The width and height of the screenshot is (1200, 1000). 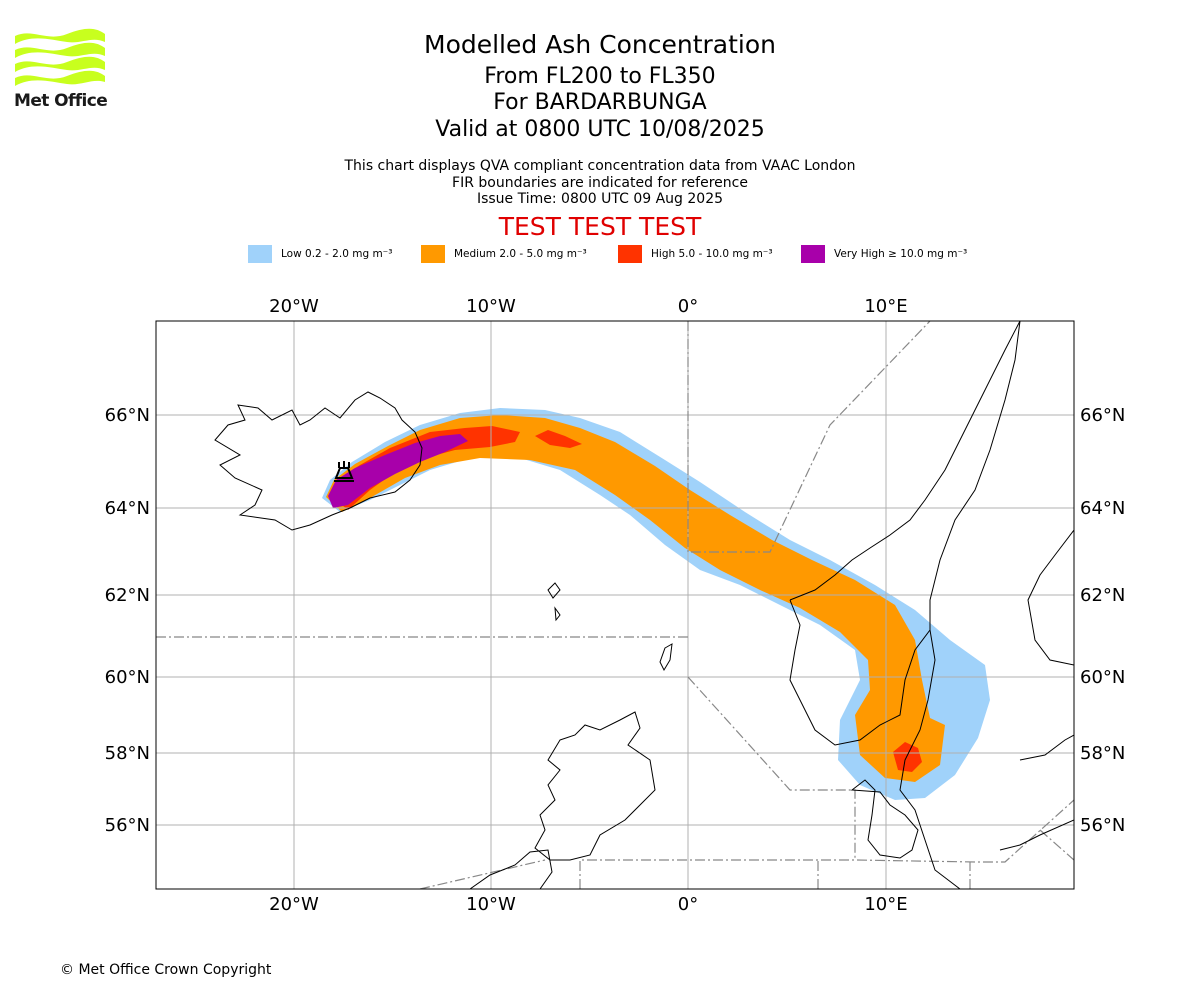 I want to click on norway-coast, so click(x=905, y=533).